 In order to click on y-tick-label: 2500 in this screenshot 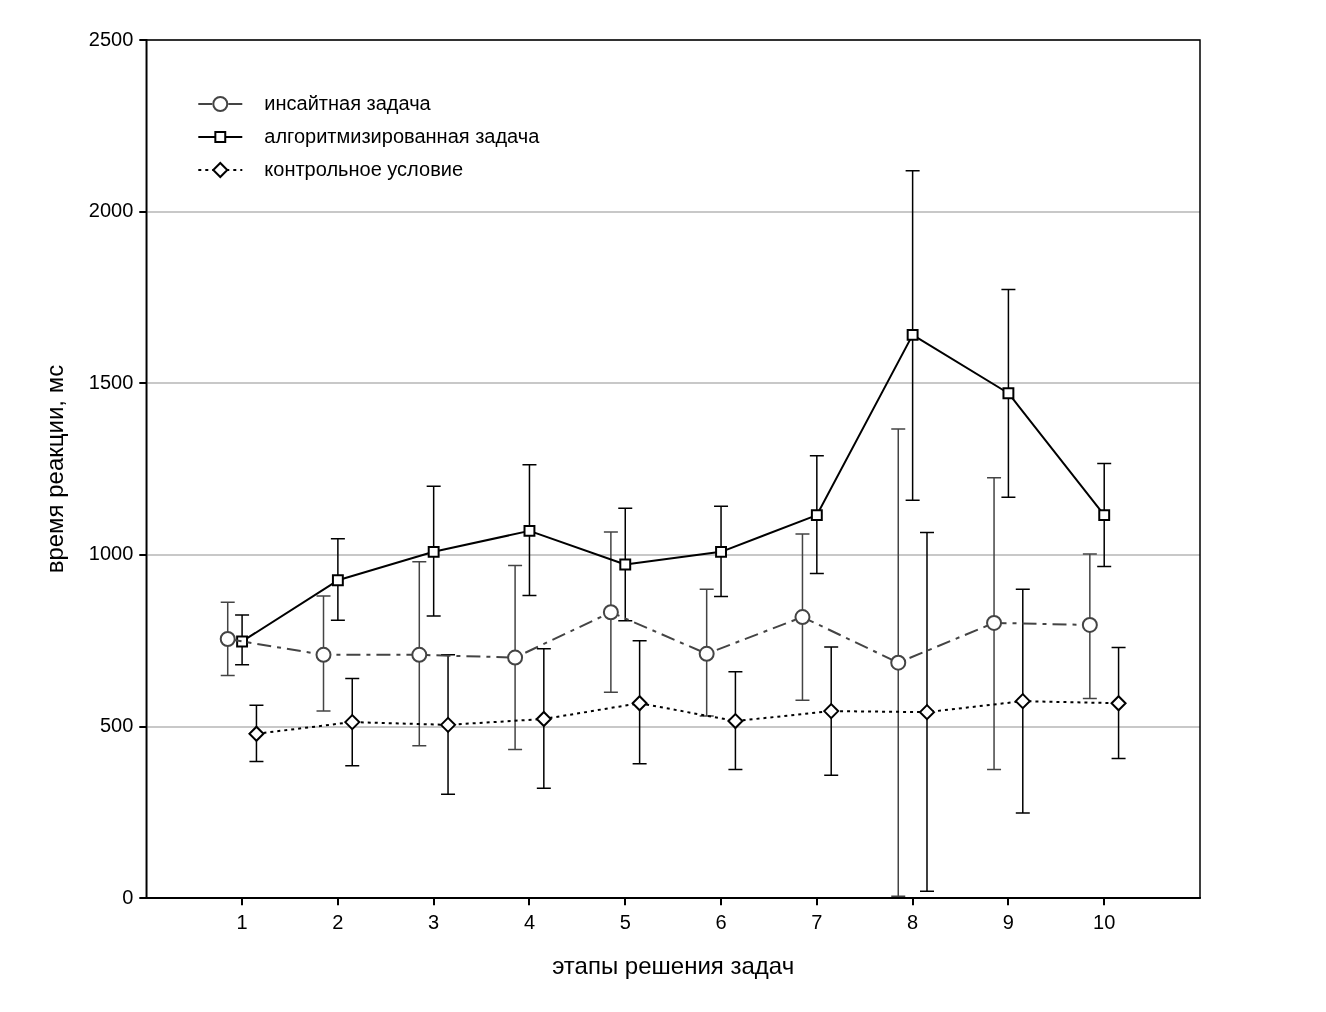, I will do `click(111, 38)`.